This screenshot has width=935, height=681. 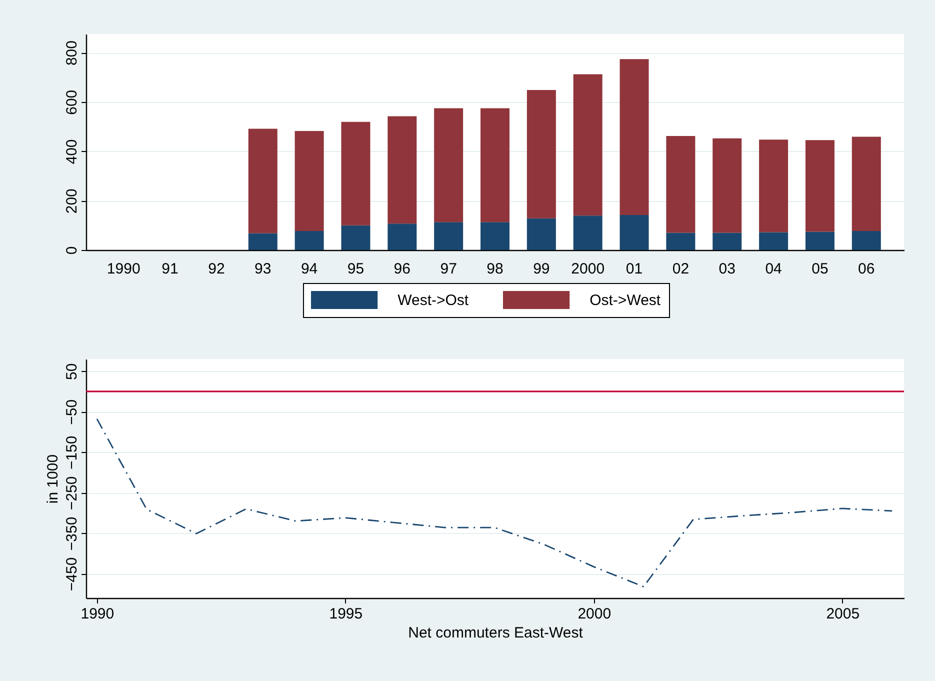 What do you see at coordinates (773, 269) in the screenshot?
I see `x-tick-label: 04` at bounding box center [773, 269].